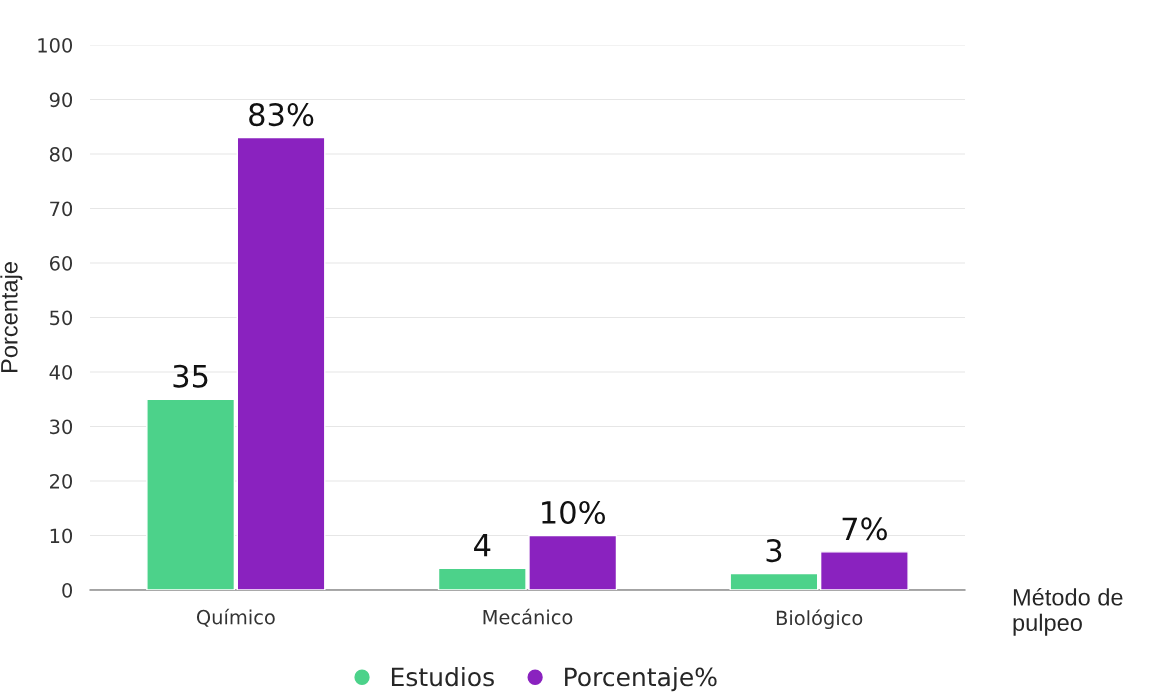  Describe the element at coordinates (61, 263) in the screenshot. I see `y-tick-label: 60` at that location.